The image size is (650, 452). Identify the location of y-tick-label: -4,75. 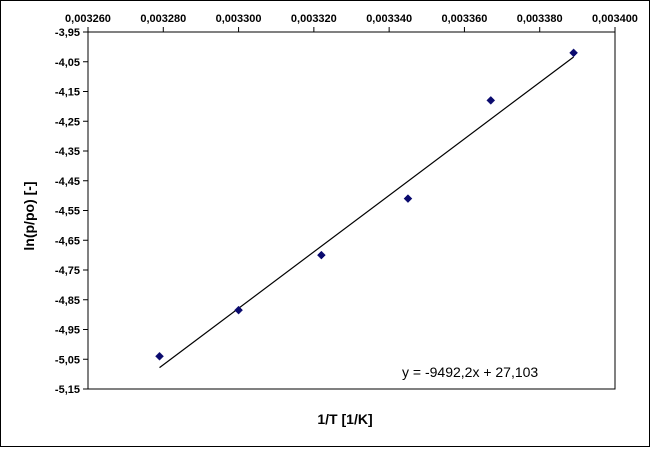
(67, 271).